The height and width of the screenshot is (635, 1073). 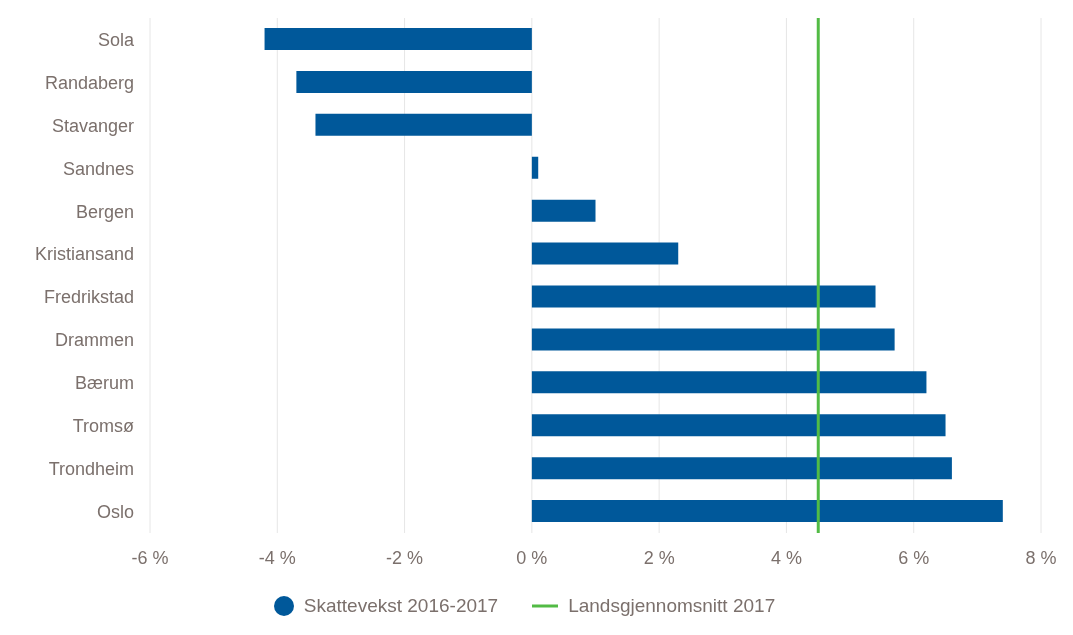 What do you see at coordinates (89, 82) in the screenshot?
I see `y-tick-label: Randaberg` at bounding box center [89, 82].